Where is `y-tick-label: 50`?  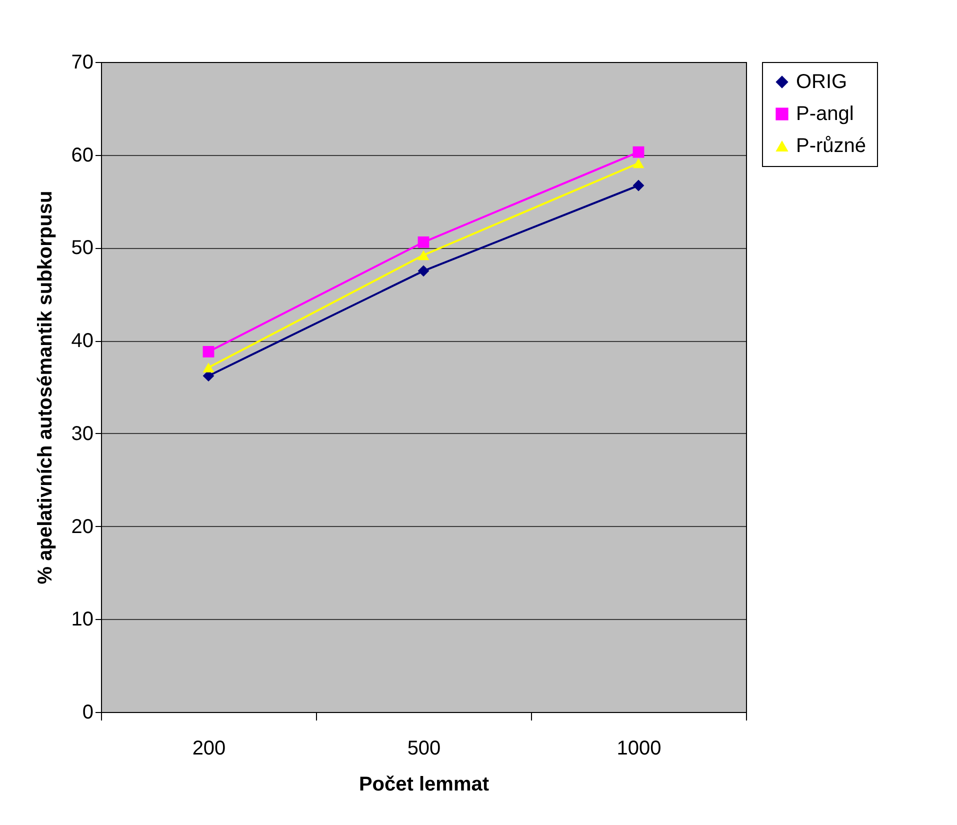 y-tick-label: 50 is located at coordinates (82, 248).